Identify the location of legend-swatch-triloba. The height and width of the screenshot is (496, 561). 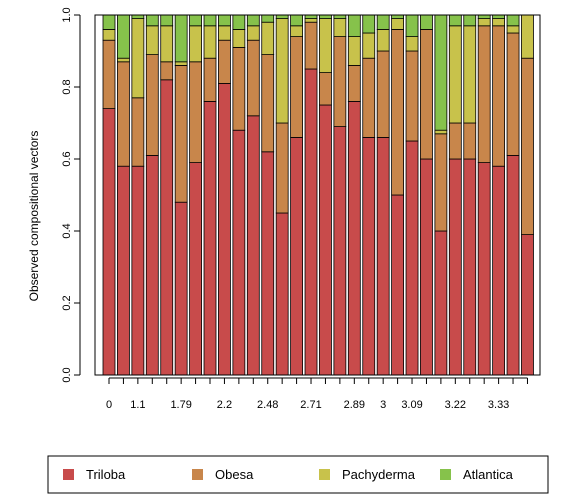
(68, 474).